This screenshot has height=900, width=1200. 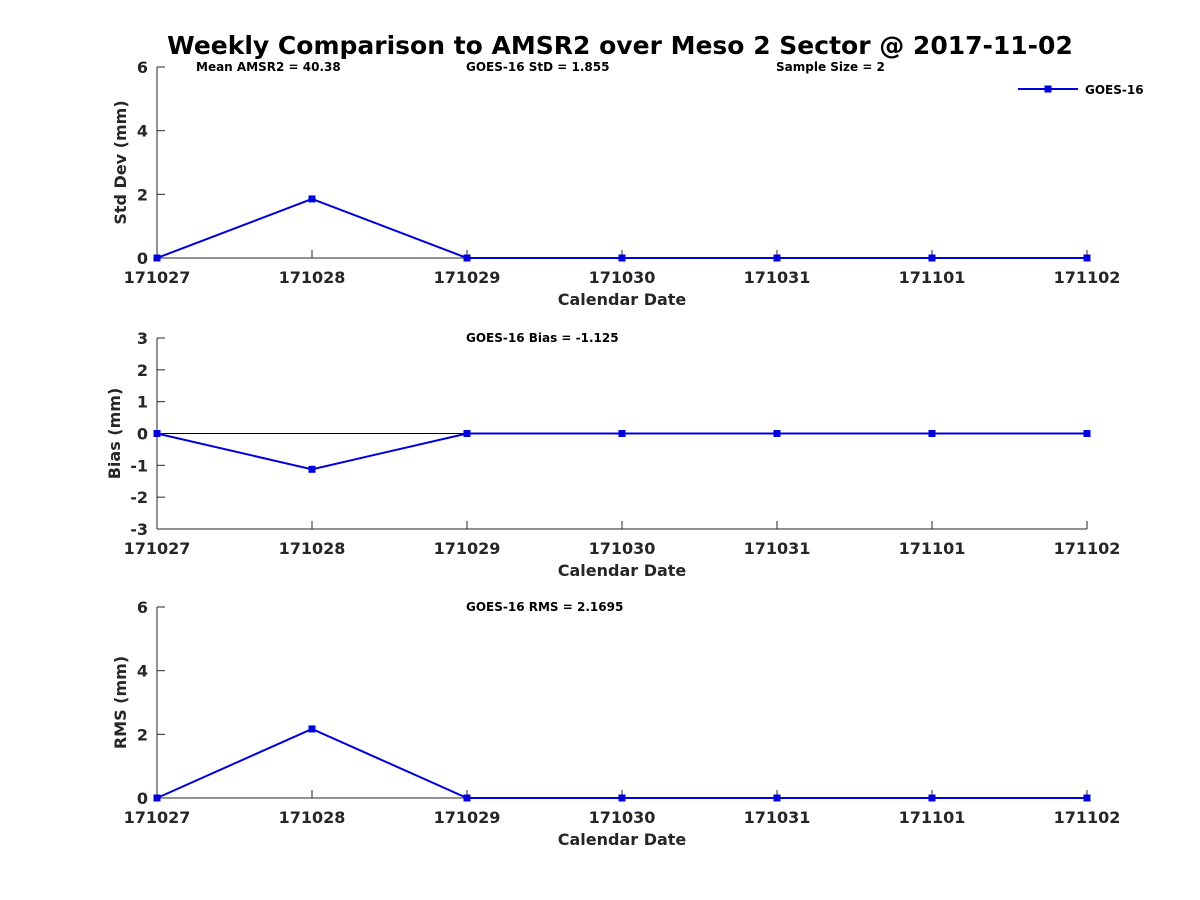 I want to click on legend-entry-goes16: GOES-16, so click(x=1114, y=90).